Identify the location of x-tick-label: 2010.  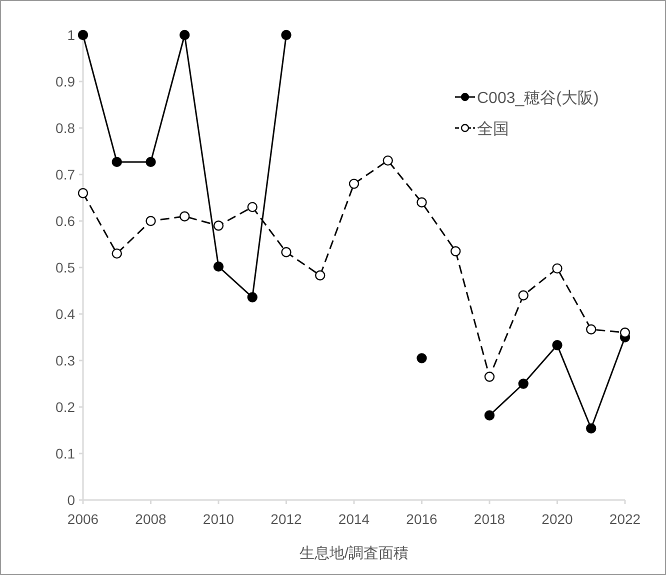
(218, 519).